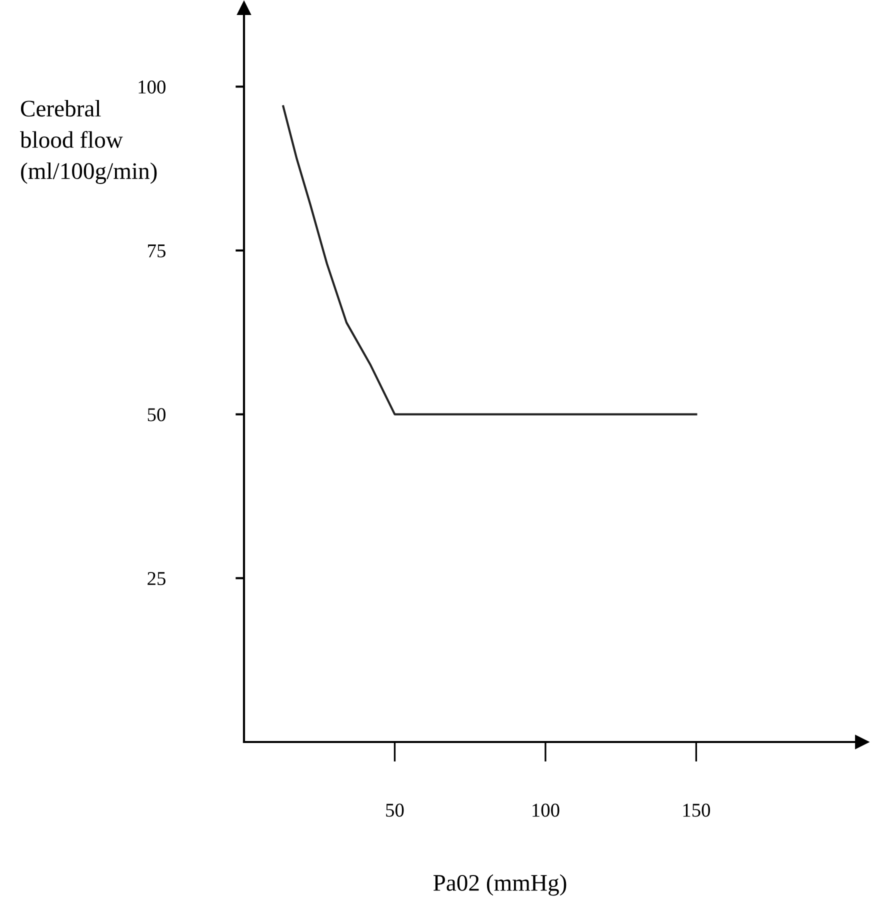  What do you see at coordinates (499, 885) in the screenshot?
I see `x-axis-title: Pa02 (mmHg)` at bounding box center [499, 885].